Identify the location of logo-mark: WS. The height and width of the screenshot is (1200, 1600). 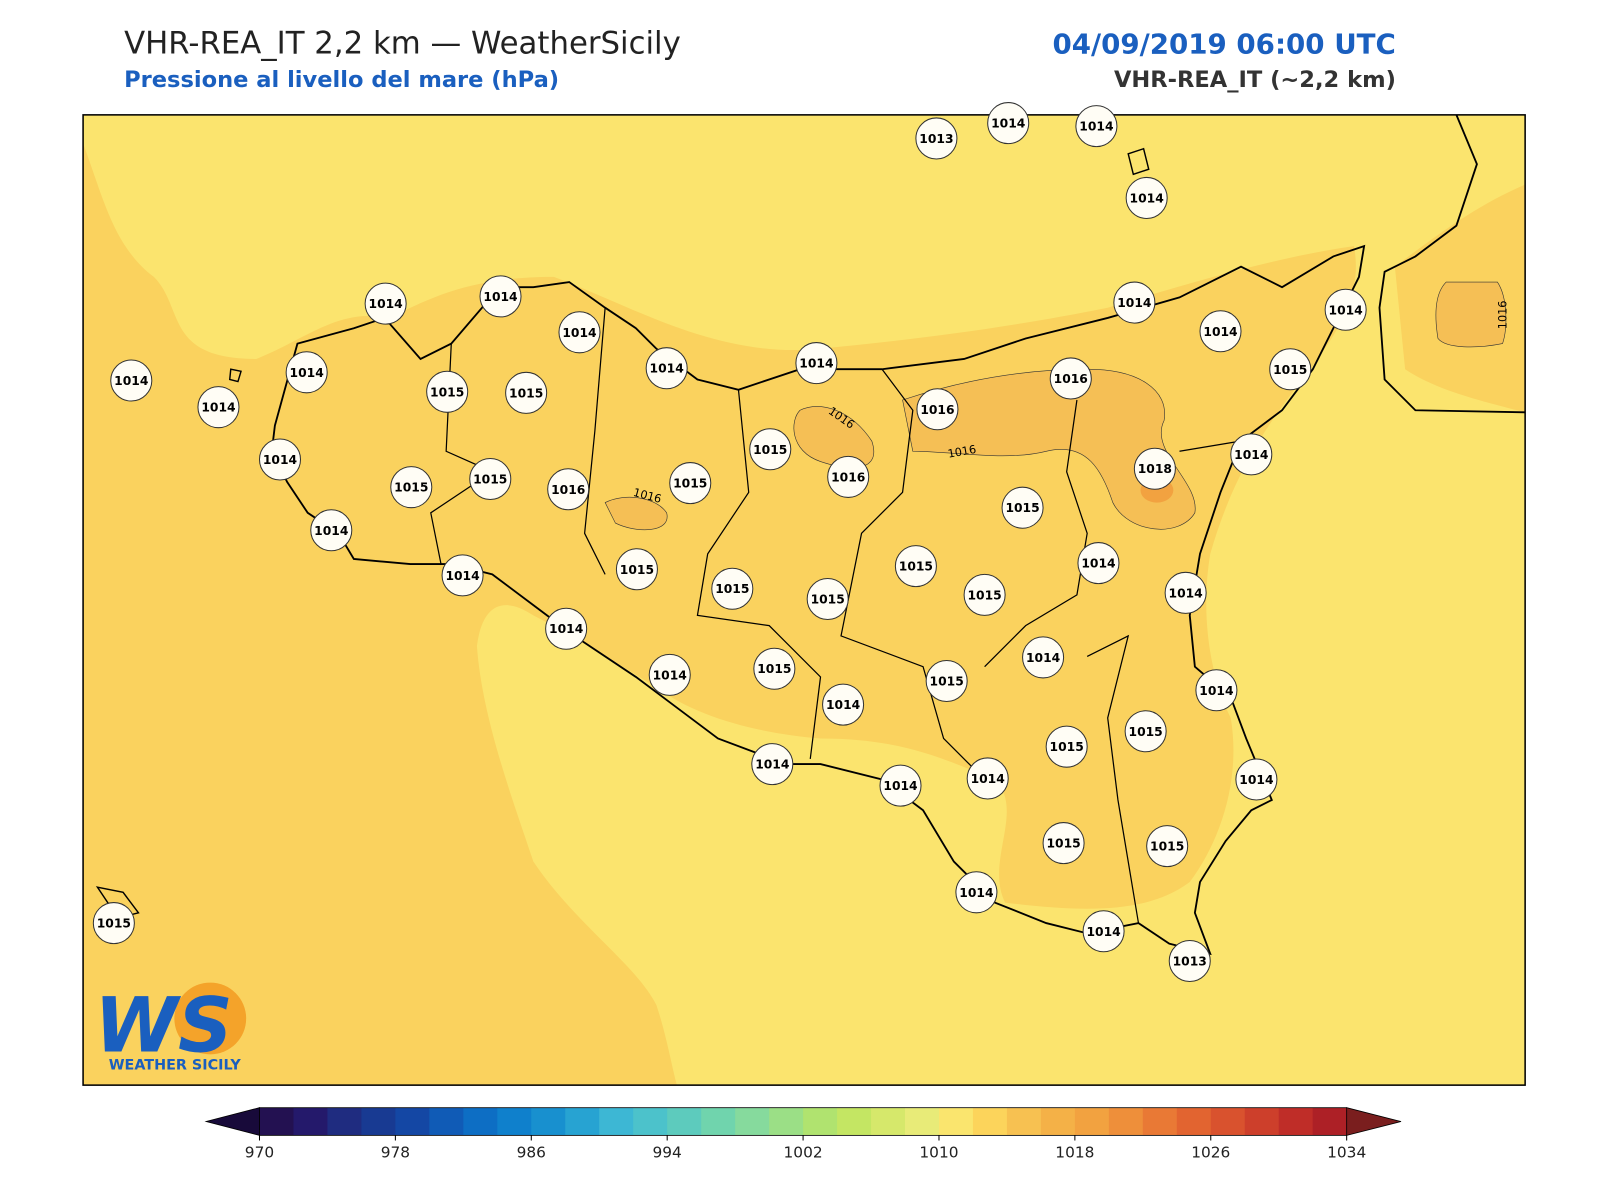
(163, 1025).